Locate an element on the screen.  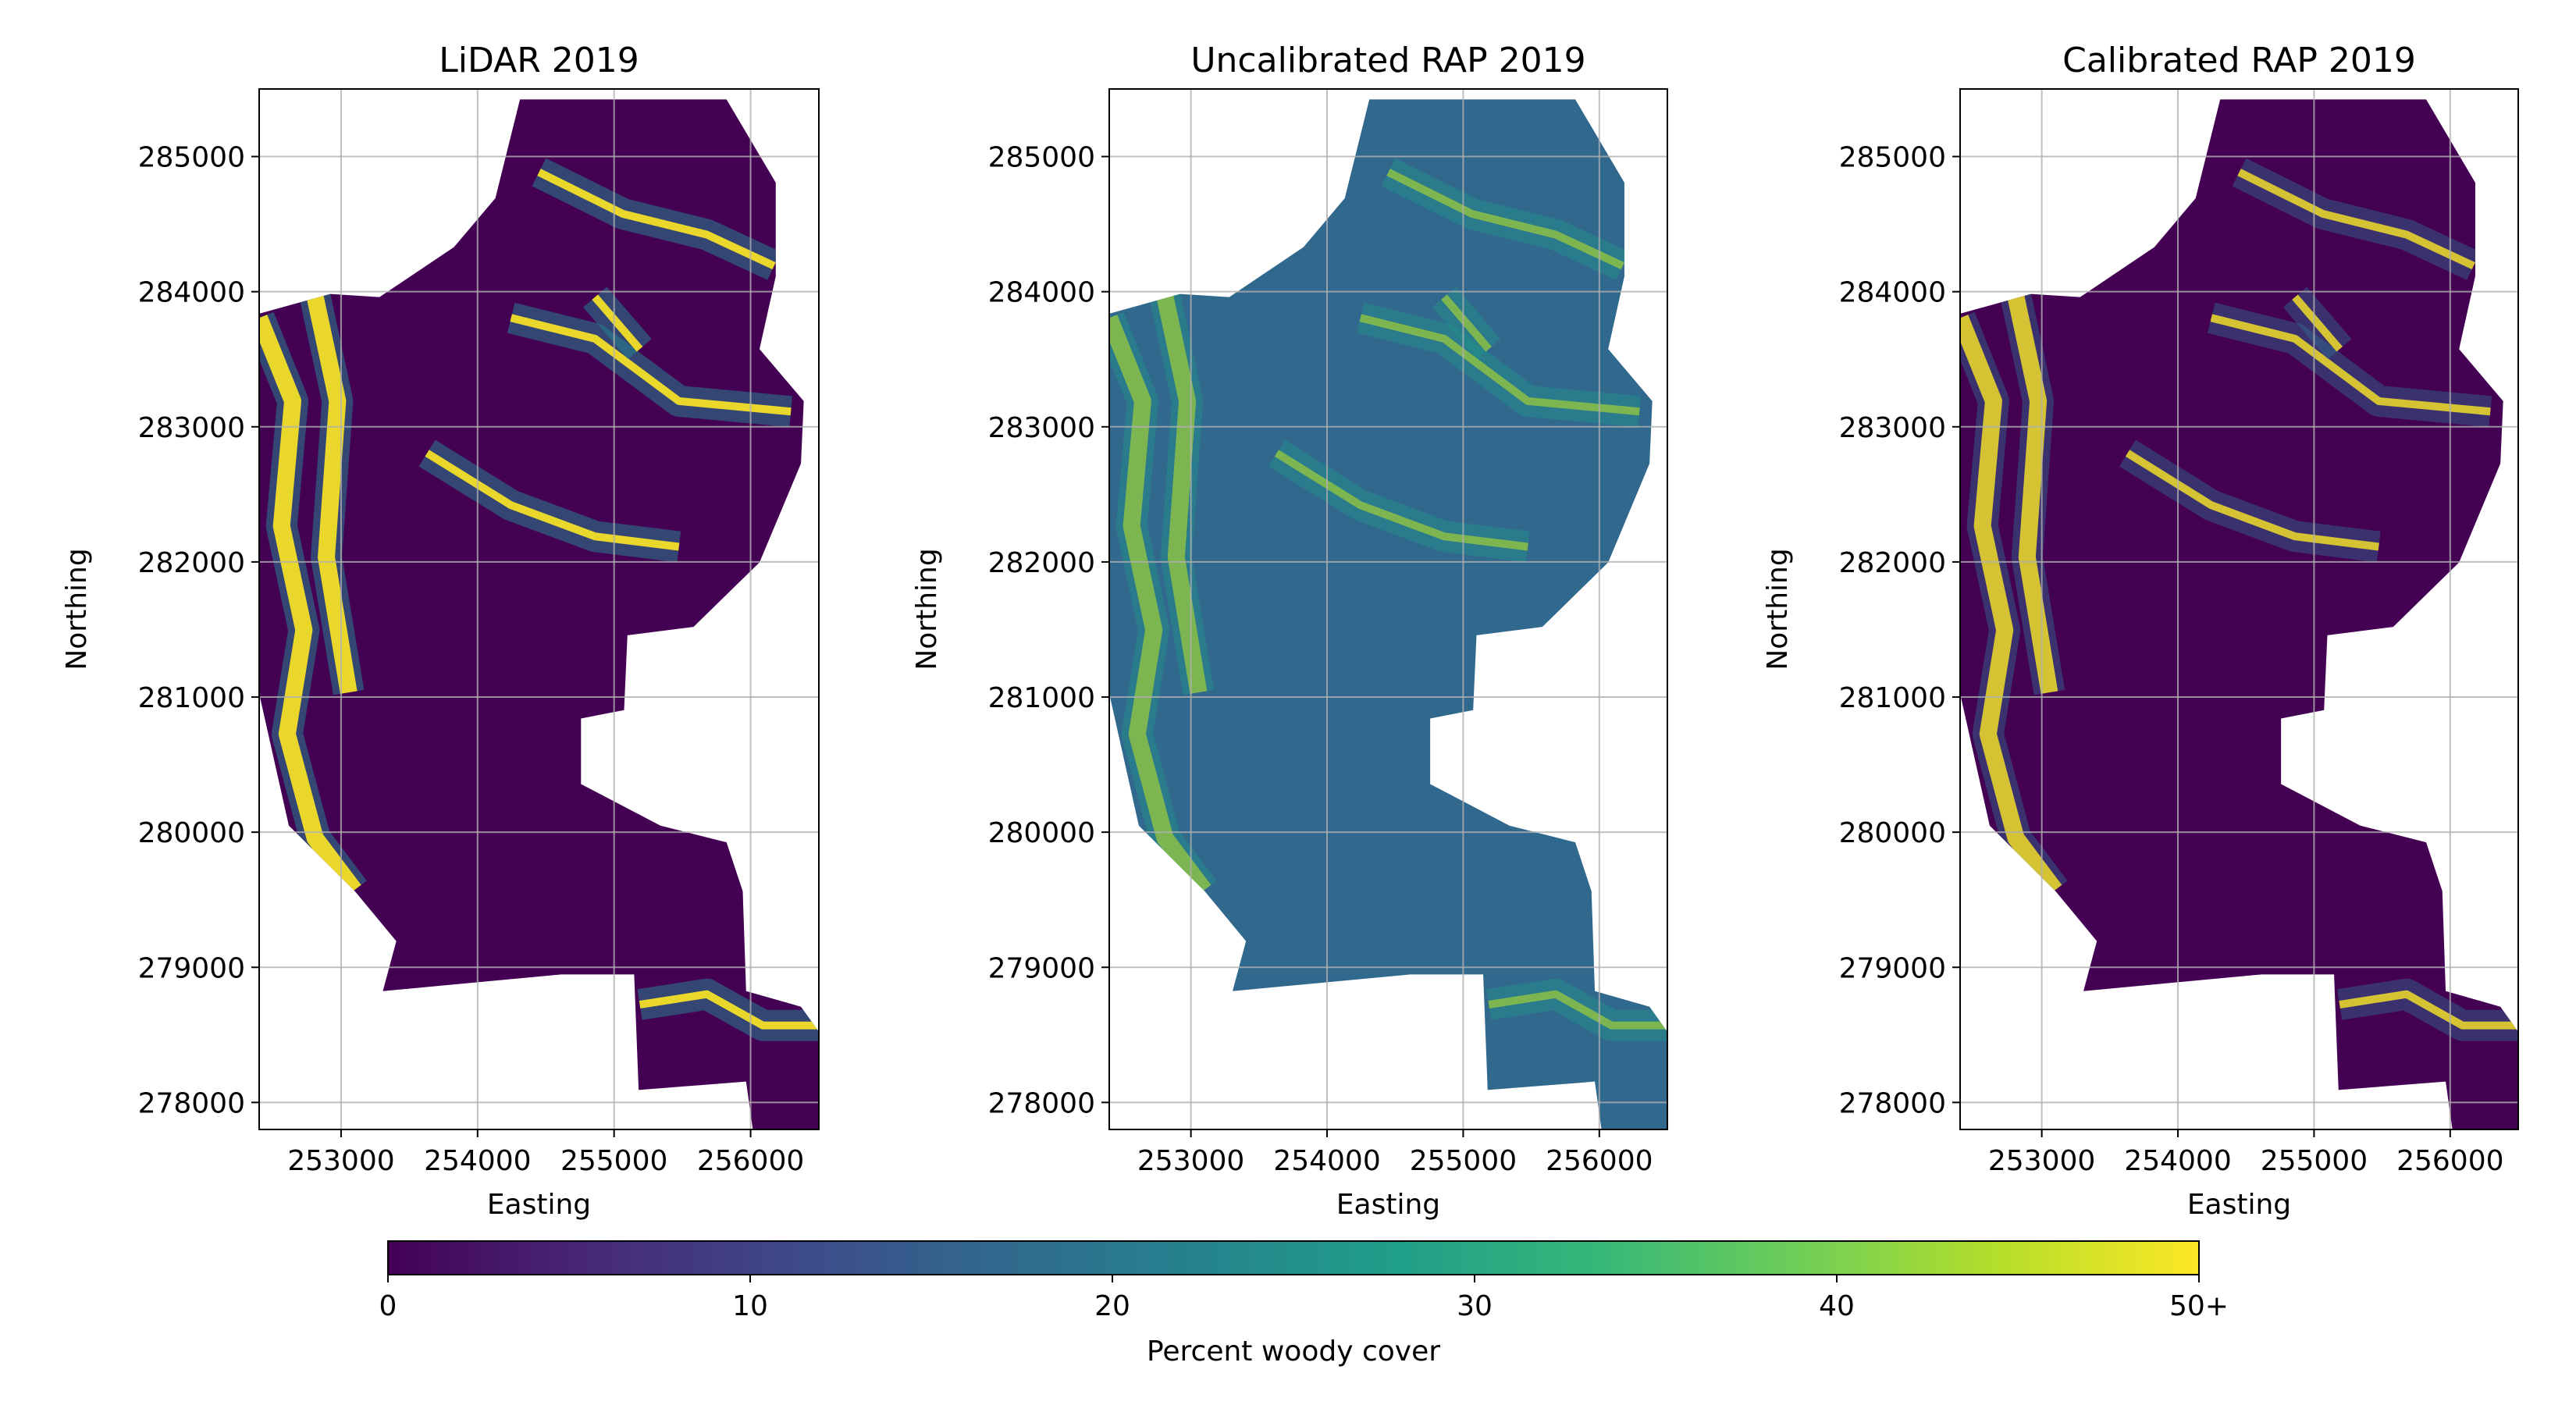
colorbar-tick-label: 10 is located at coordinates (750, 1306).